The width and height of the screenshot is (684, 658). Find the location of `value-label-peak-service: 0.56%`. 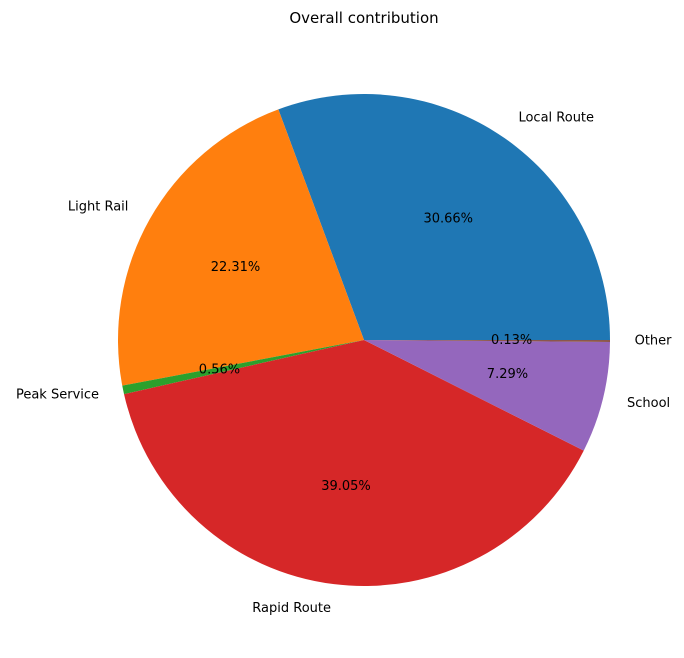

value-label-peak-service: 0.56% is located at coordinates (219, 369).